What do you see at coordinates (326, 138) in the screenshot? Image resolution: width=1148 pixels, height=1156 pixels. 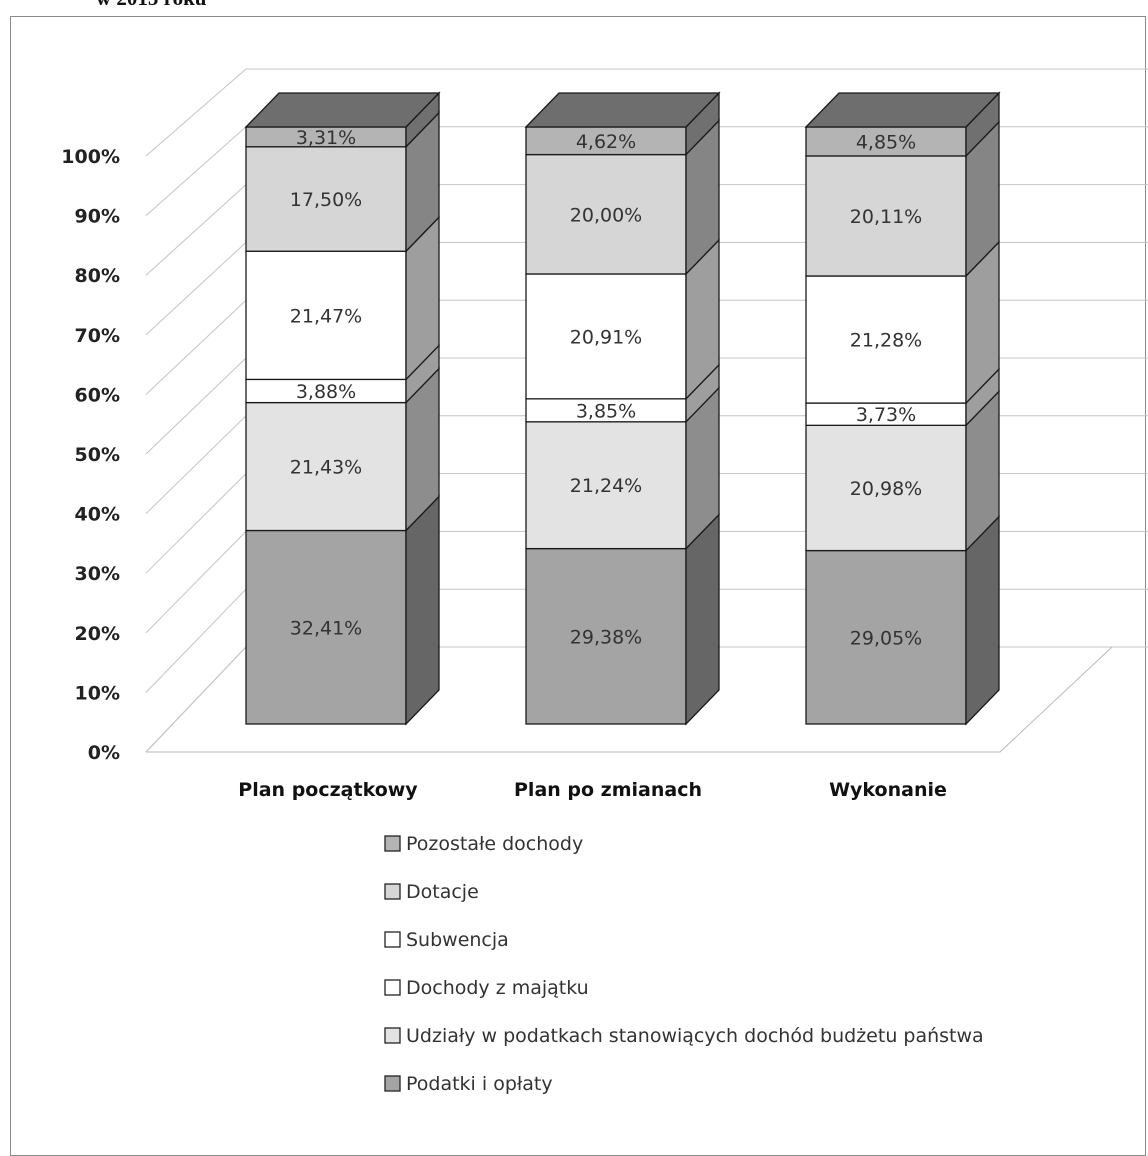 I see `data-label: 3,31%` at bounding box center [326, 138].